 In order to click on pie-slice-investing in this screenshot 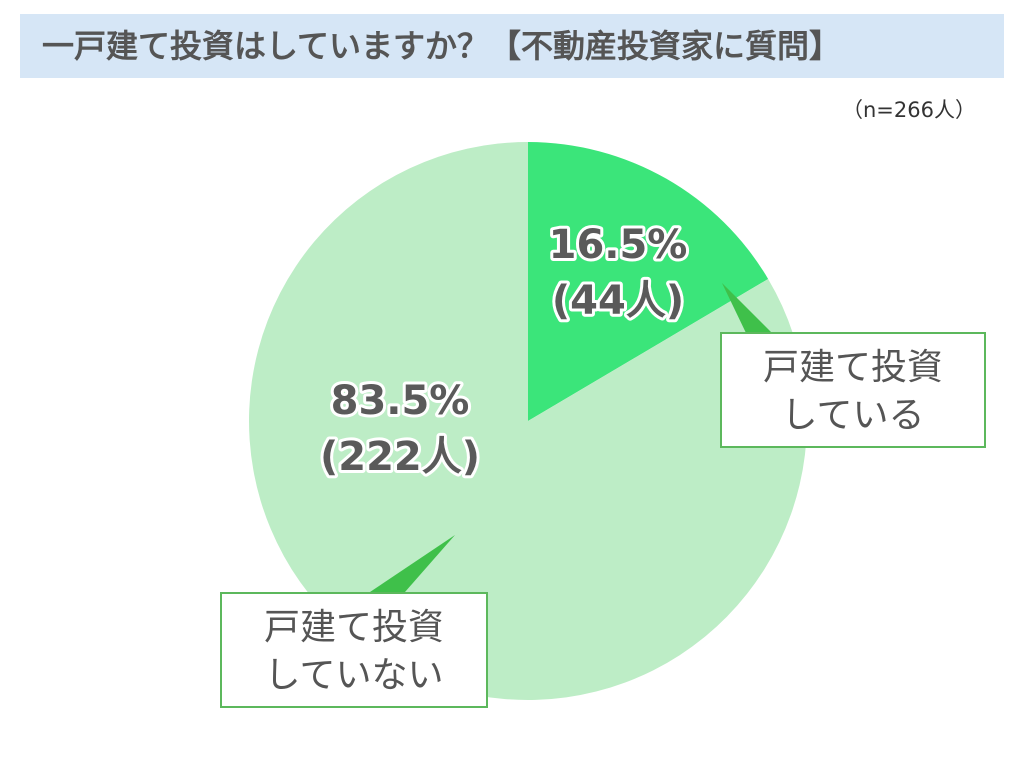, I will do `click(648, 281)`.